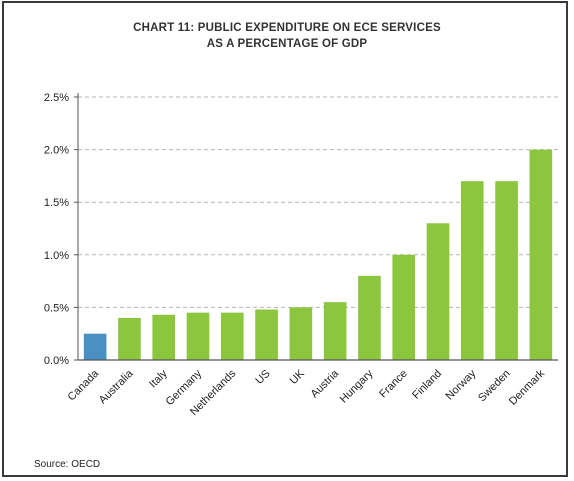  Describe the element at coordinates (262, 377) in the screenshot. I see `x-tick-label: US` at that location.